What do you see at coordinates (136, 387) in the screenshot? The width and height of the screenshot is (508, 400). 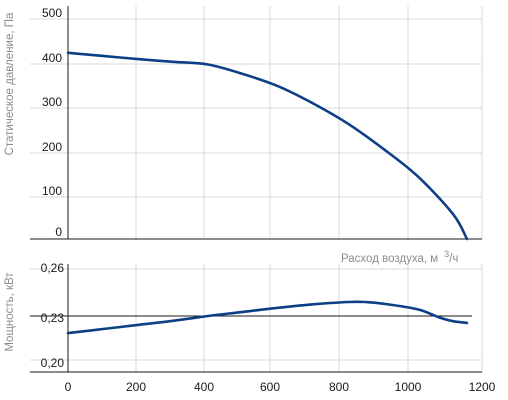 I see `flow-tick-label: 200` at bounding box center [136, 387].